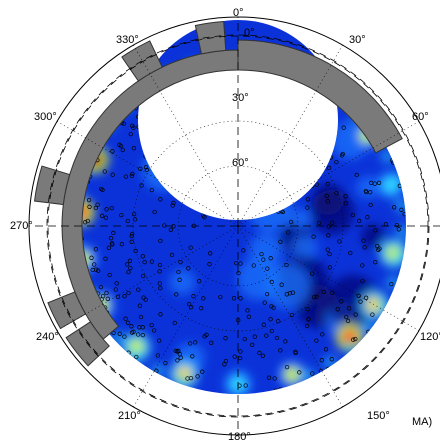  I want to click on angular-tick-label: 150°, so click(378, 416).